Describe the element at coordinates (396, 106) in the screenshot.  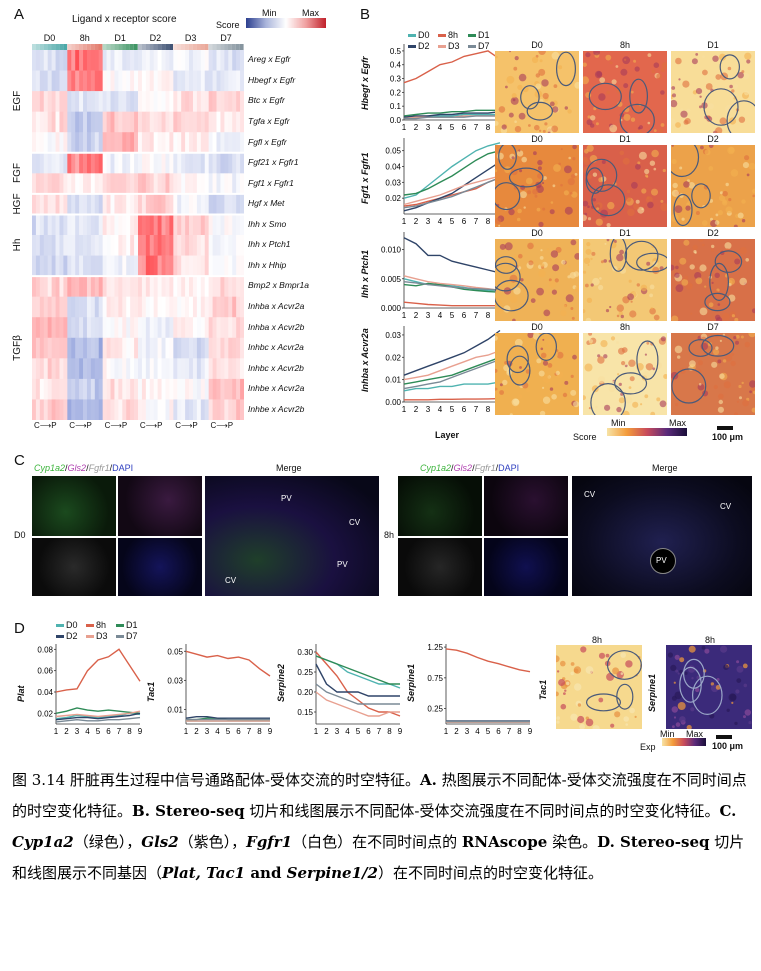
I see `y-tick-label: 0.1` at that location.